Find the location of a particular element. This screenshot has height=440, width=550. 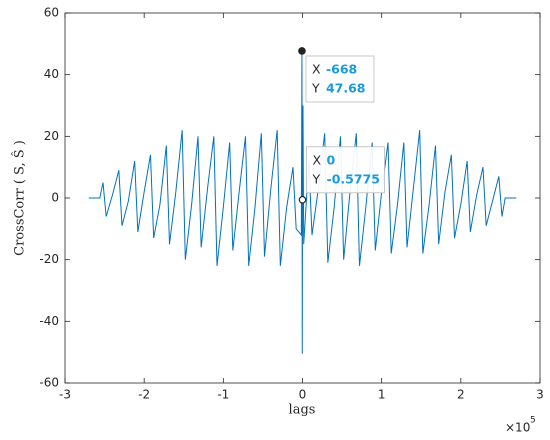

x-tick-label: -1 is located at coordinates (223, 395).